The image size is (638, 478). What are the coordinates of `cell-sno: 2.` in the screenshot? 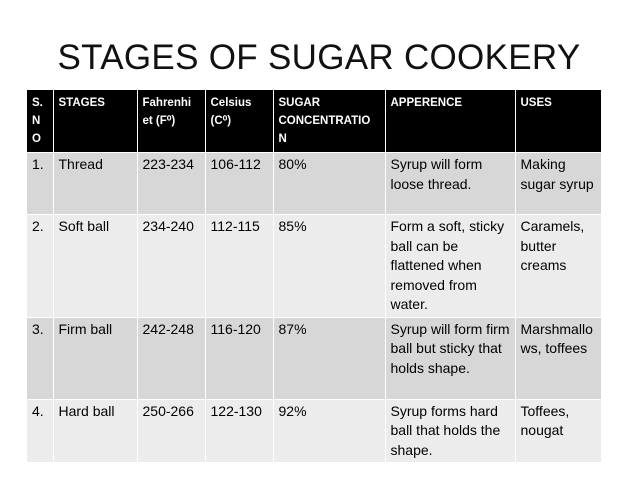 It's located at (40, 265).